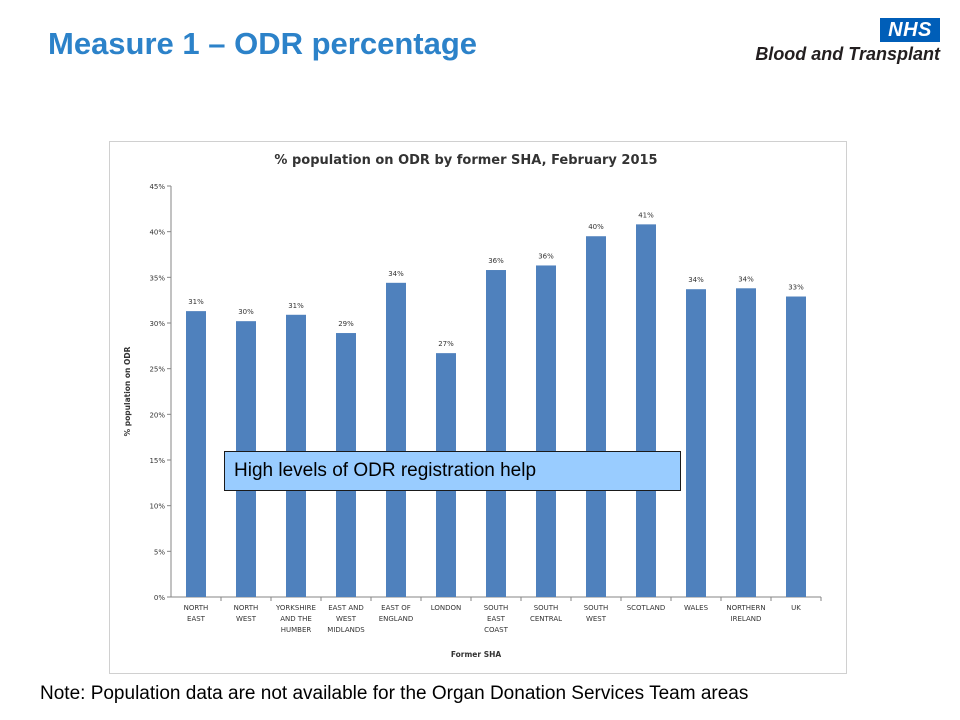 The width and height of the screenshot is (960, 720). I want to click on x-tick-label: EAST OF, so click(396, 608).